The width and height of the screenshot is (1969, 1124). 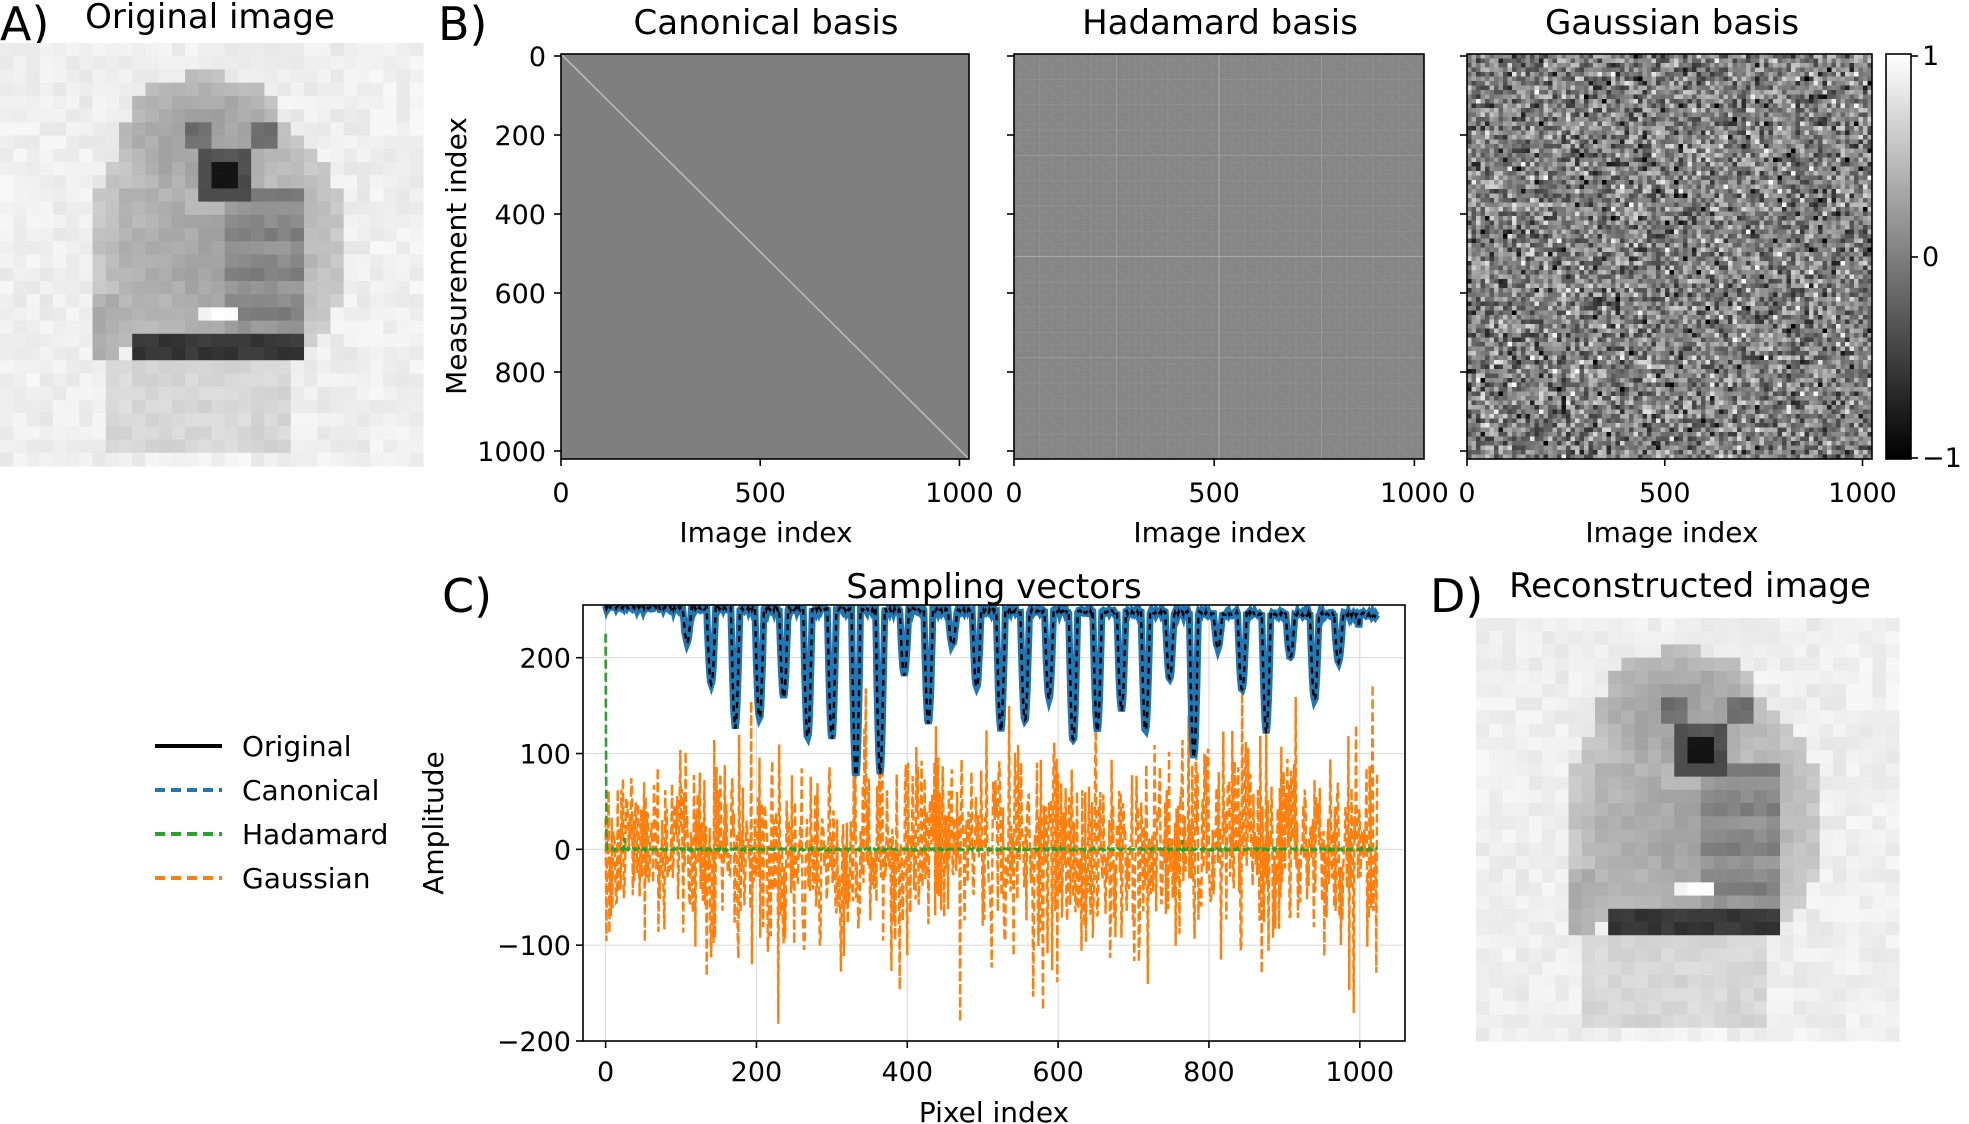 I want to click on panel-d-letter: D), so click(x=1456, y=596).